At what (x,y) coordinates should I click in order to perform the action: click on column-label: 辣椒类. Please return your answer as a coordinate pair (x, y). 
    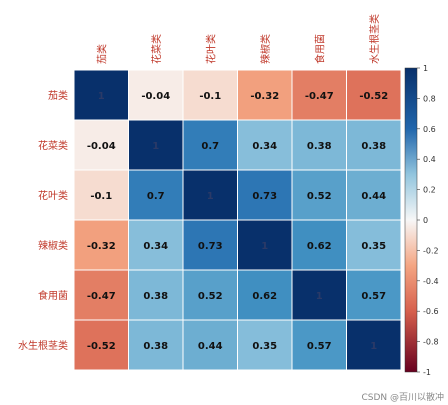
    Looking at the image, I should click on (265, 49).